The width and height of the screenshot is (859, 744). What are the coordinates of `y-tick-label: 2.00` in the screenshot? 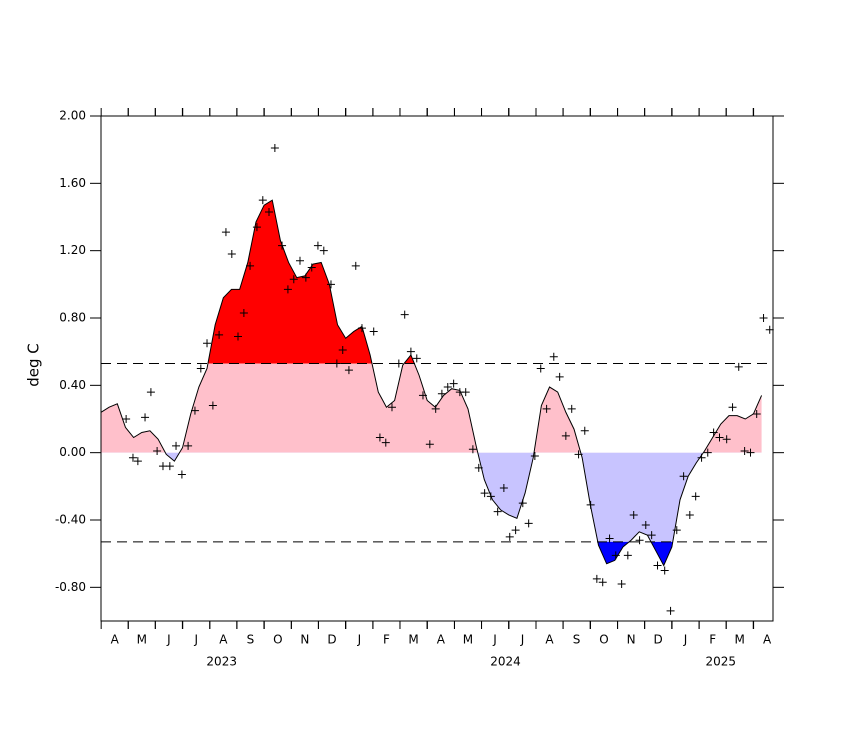 It's located at (72, 116).